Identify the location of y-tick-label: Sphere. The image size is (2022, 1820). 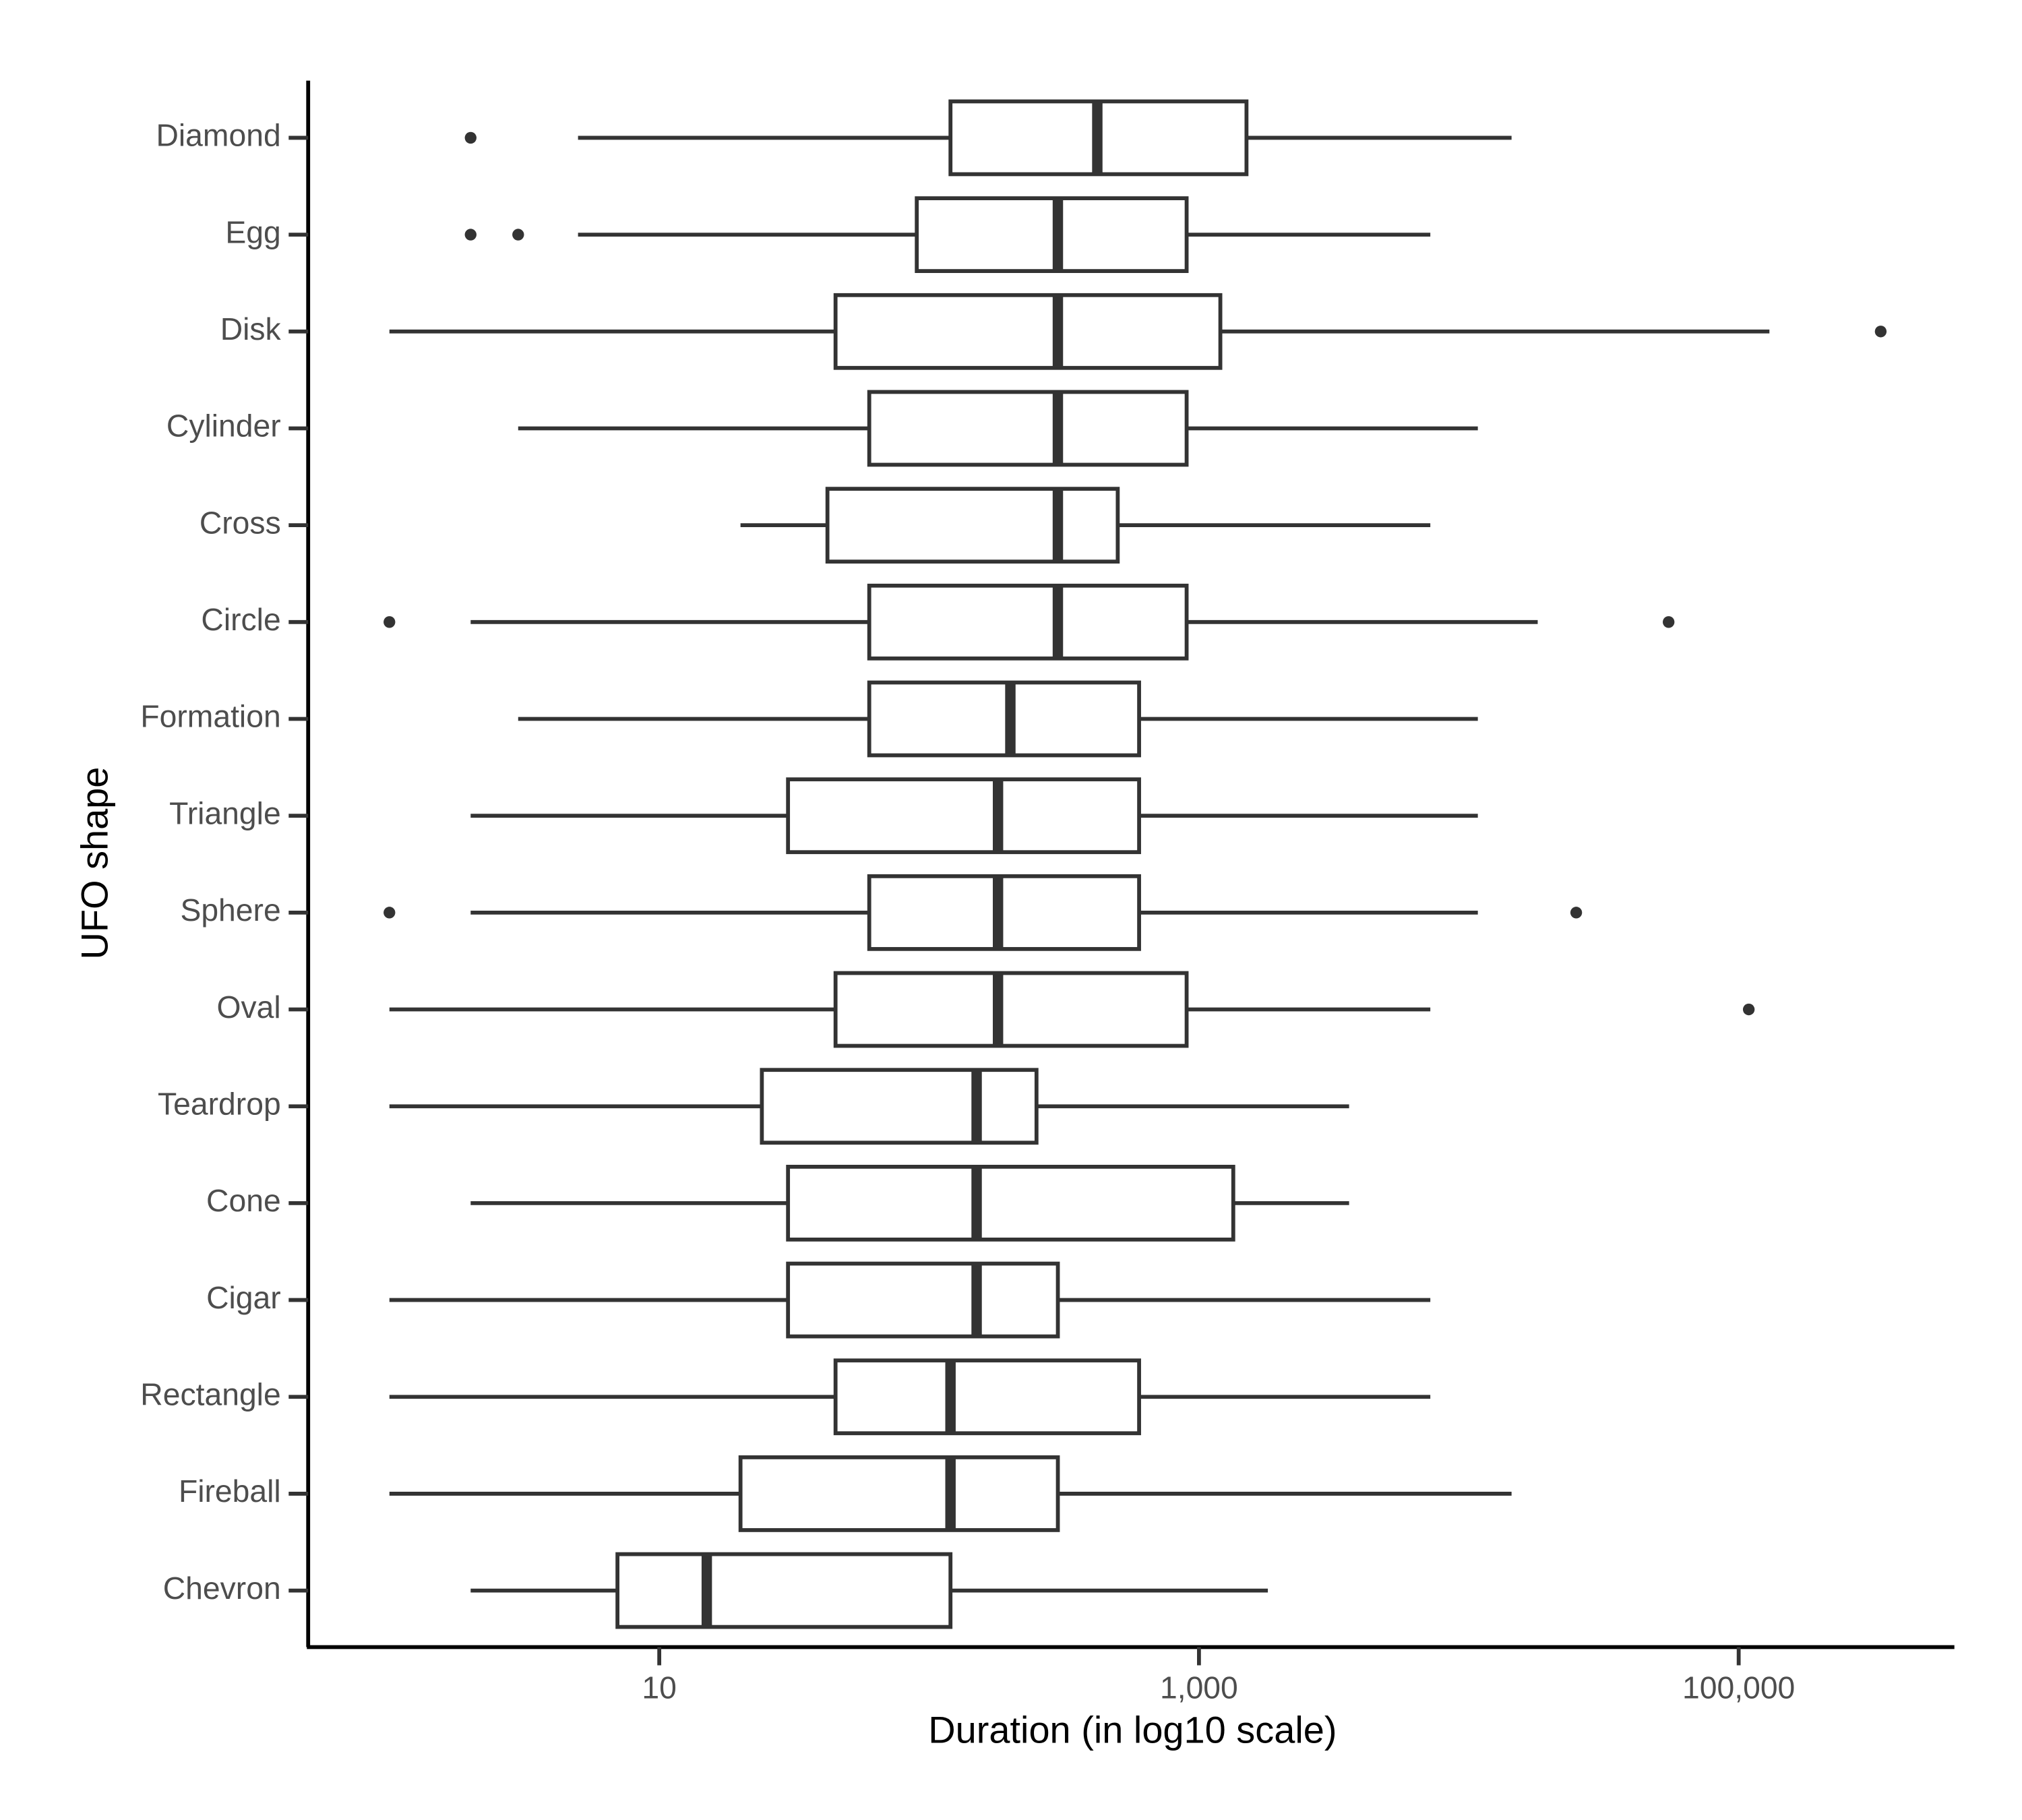
(230, 910).